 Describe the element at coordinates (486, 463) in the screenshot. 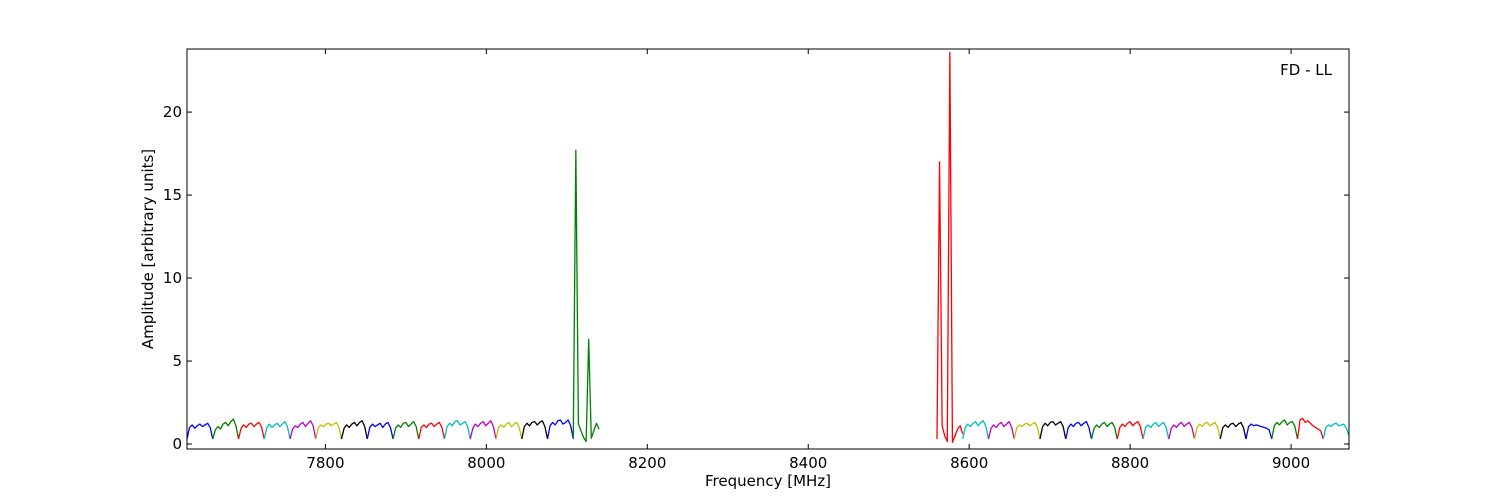

I see `x-tick-label: 8000` at that location.